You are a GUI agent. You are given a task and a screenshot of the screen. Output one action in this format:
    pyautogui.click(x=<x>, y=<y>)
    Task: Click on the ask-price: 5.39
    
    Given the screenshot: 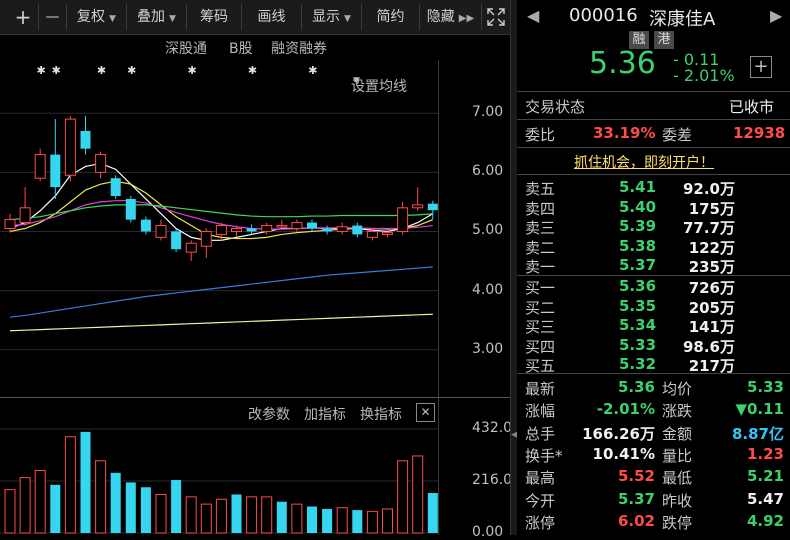 What is the action you would take?
    pyautogui.click(x=638, y=226)
    